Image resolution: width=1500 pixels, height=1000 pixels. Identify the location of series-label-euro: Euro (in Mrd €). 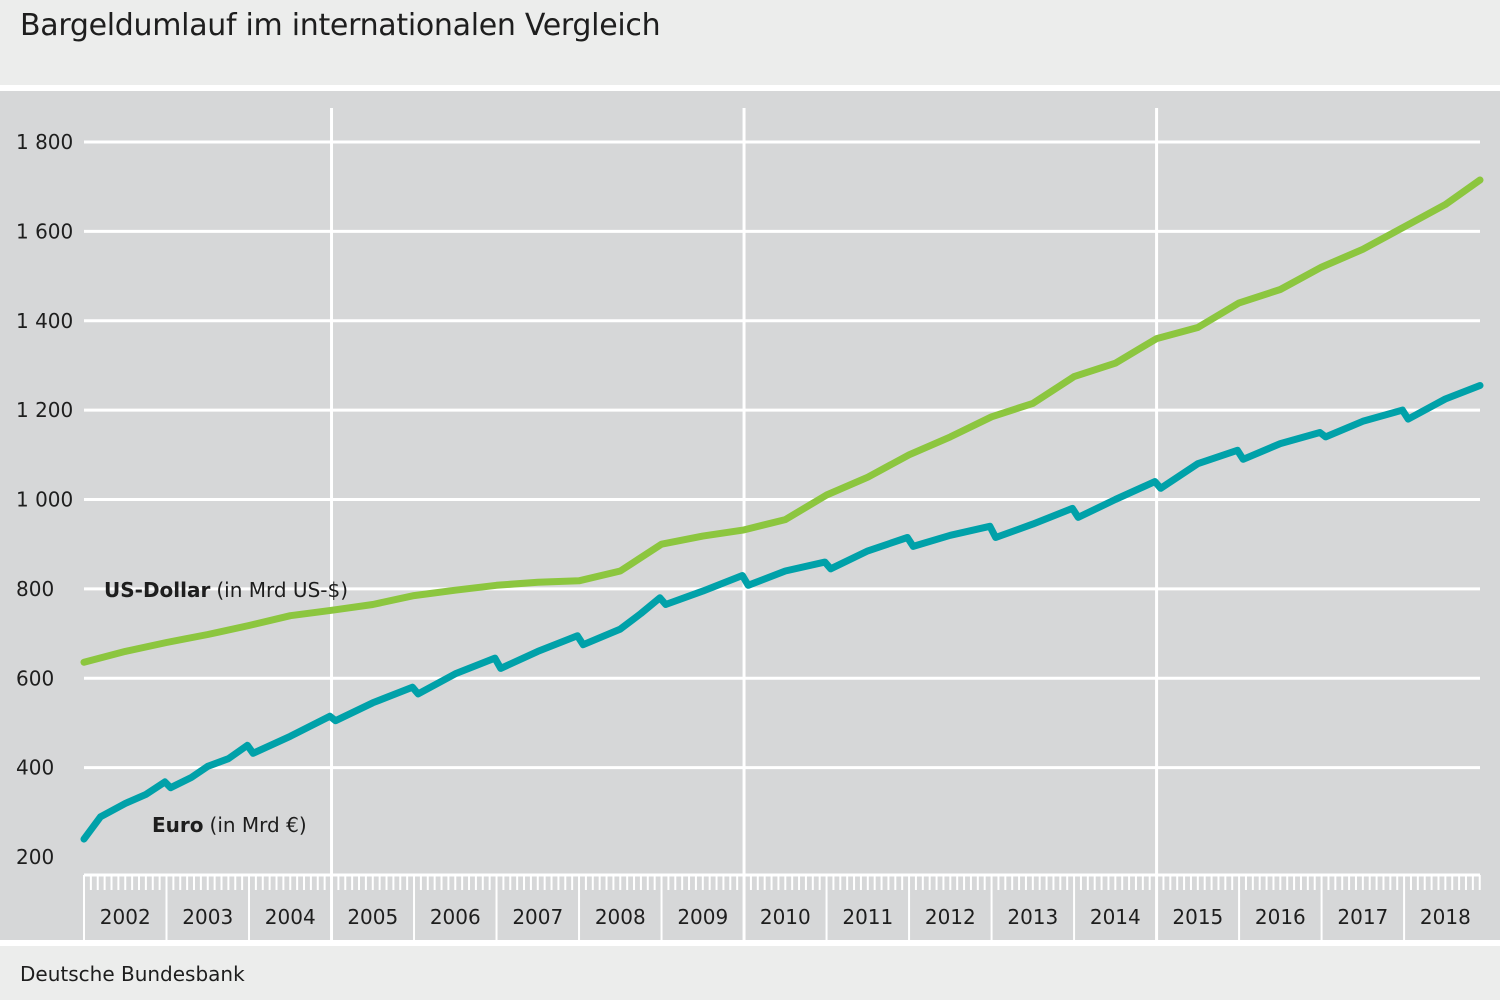
(229, 825).